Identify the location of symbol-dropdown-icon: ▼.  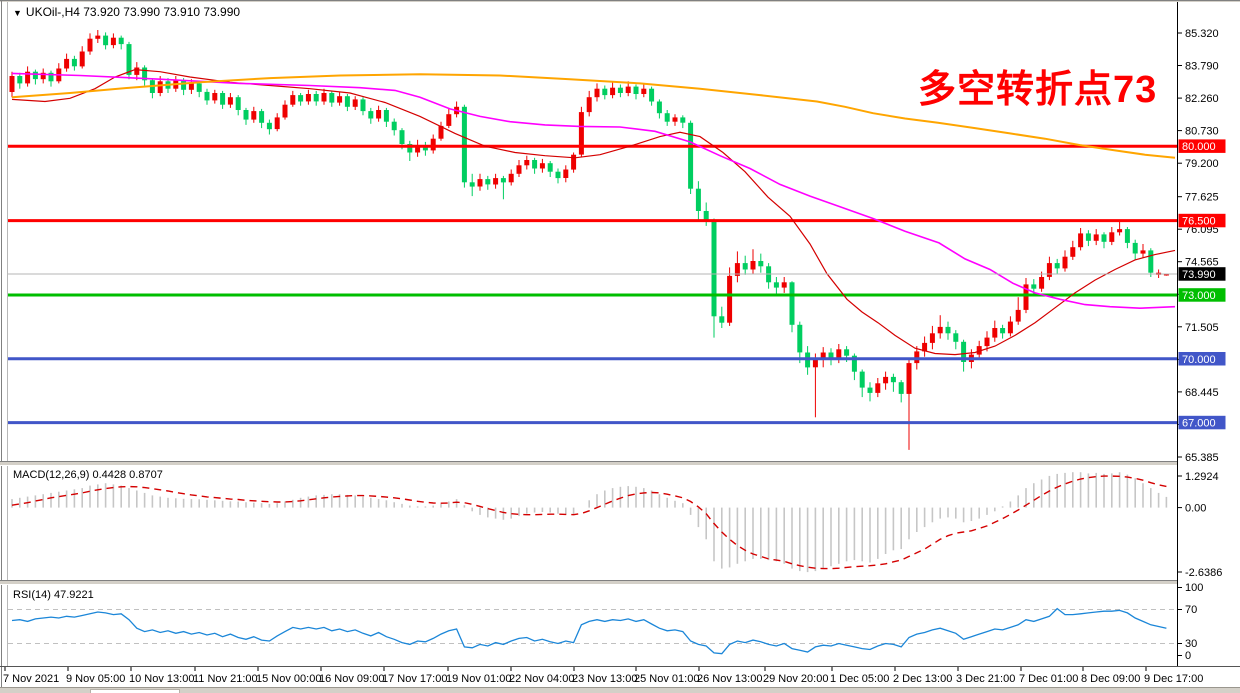
(17, 13).